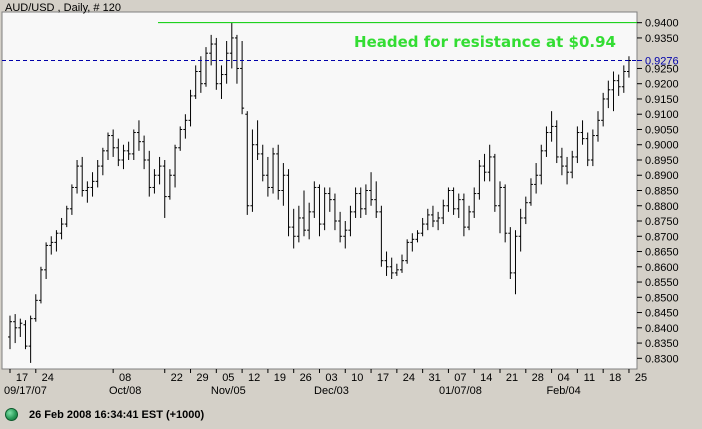 Image resolution: width=702 pixels, height=429 pixels. I want to click on chart-title: AUD/USD , Daily, # 120, so click(63, 8).